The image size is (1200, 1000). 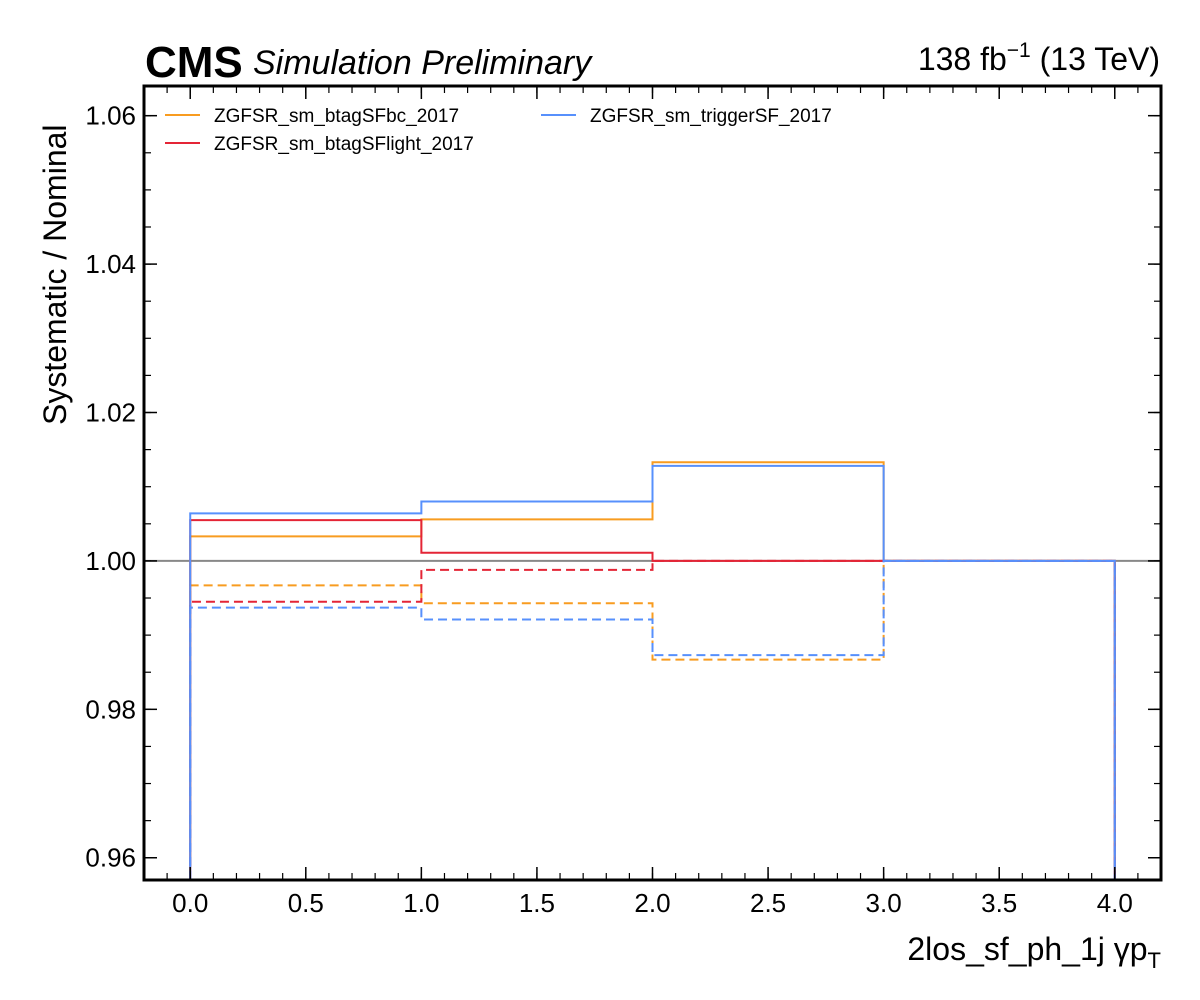 I want to click on legend-label: ZGFSR_sm_btagSFbc_2017, so click(x=336, y=116).